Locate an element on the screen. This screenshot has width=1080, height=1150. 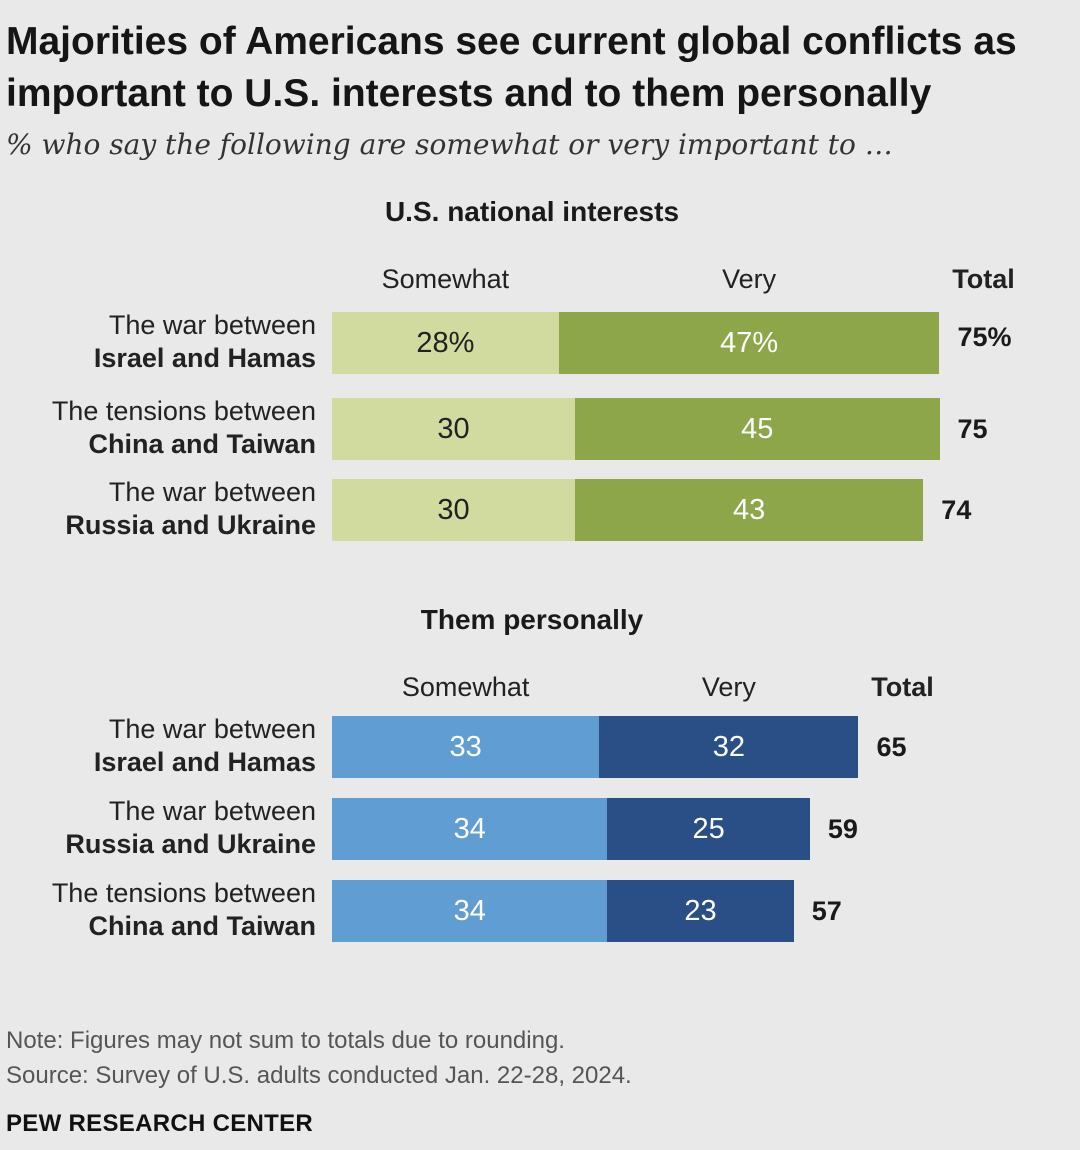
bar-segment-very: 23 is located at coordinates (700, 911).